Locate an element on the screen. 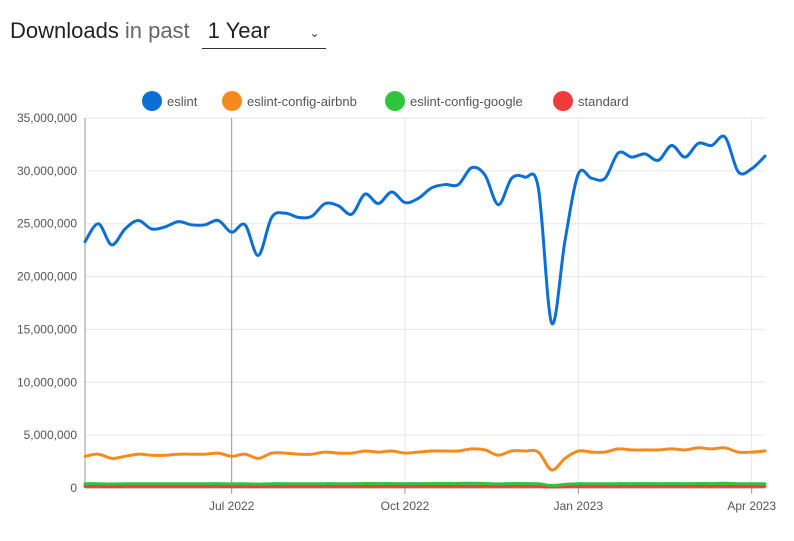  legend-item-eslint-config-google: eslint-config-google is located at coordinates (454, 101).